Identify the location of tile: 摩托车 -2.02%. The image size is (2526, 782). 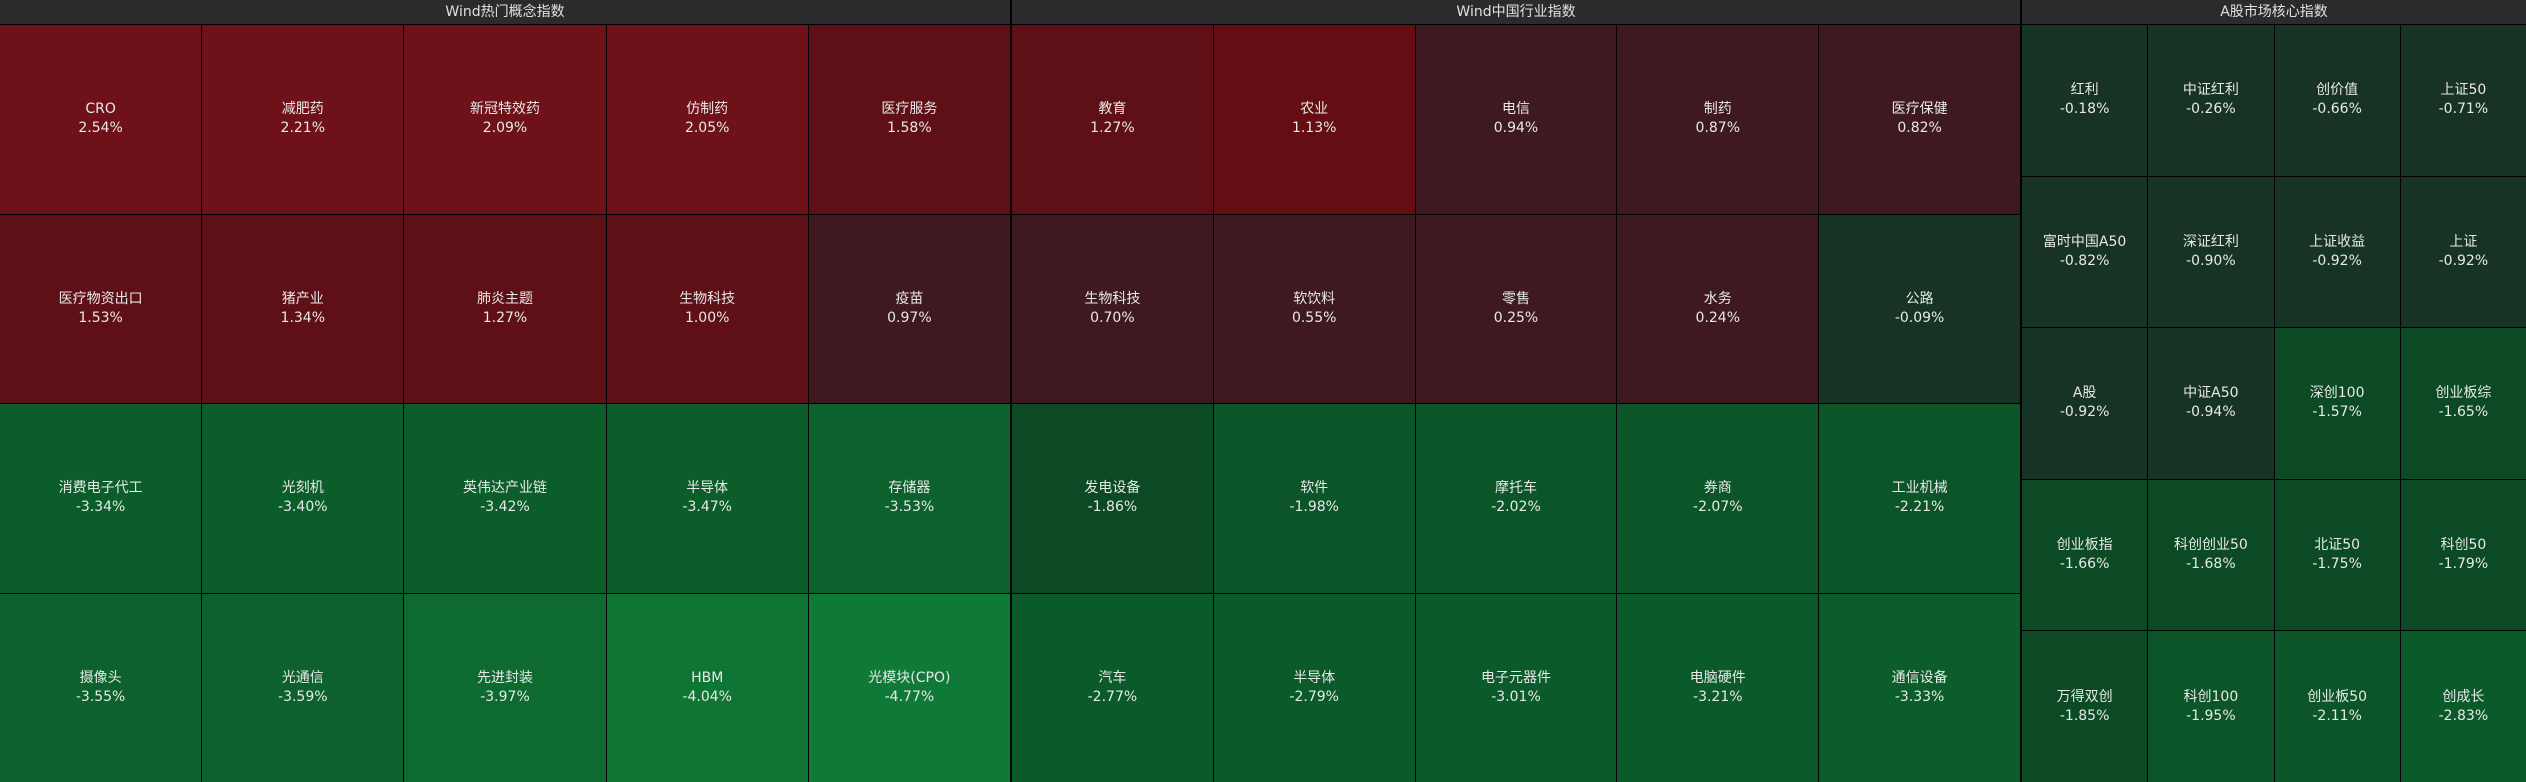
(1516, 498).